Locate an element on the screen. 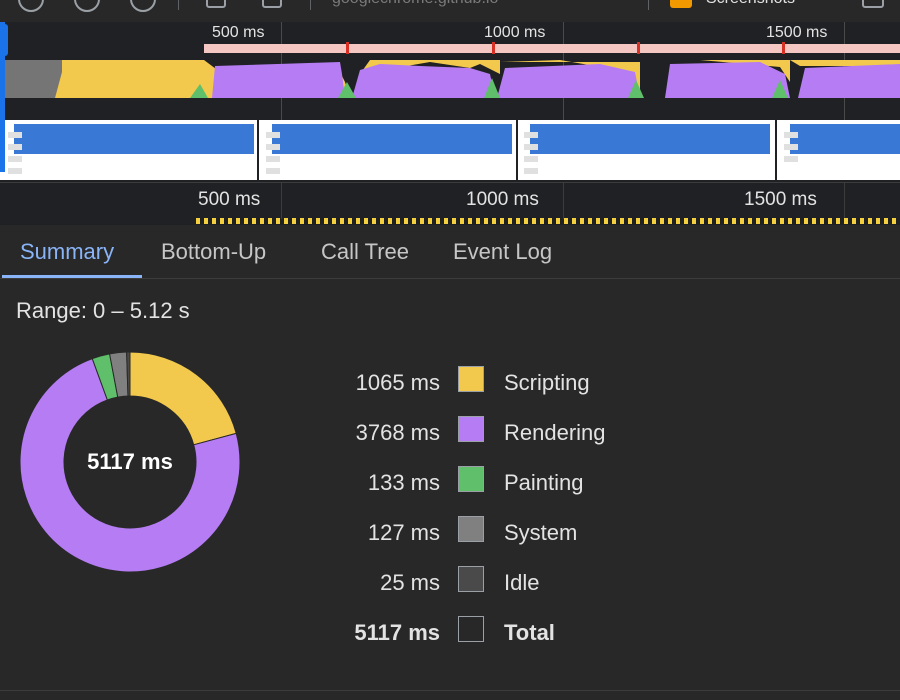 This screenshot has width=900, height=700. overview-tick-label: 500 ms is located at coordinates (238, 32).